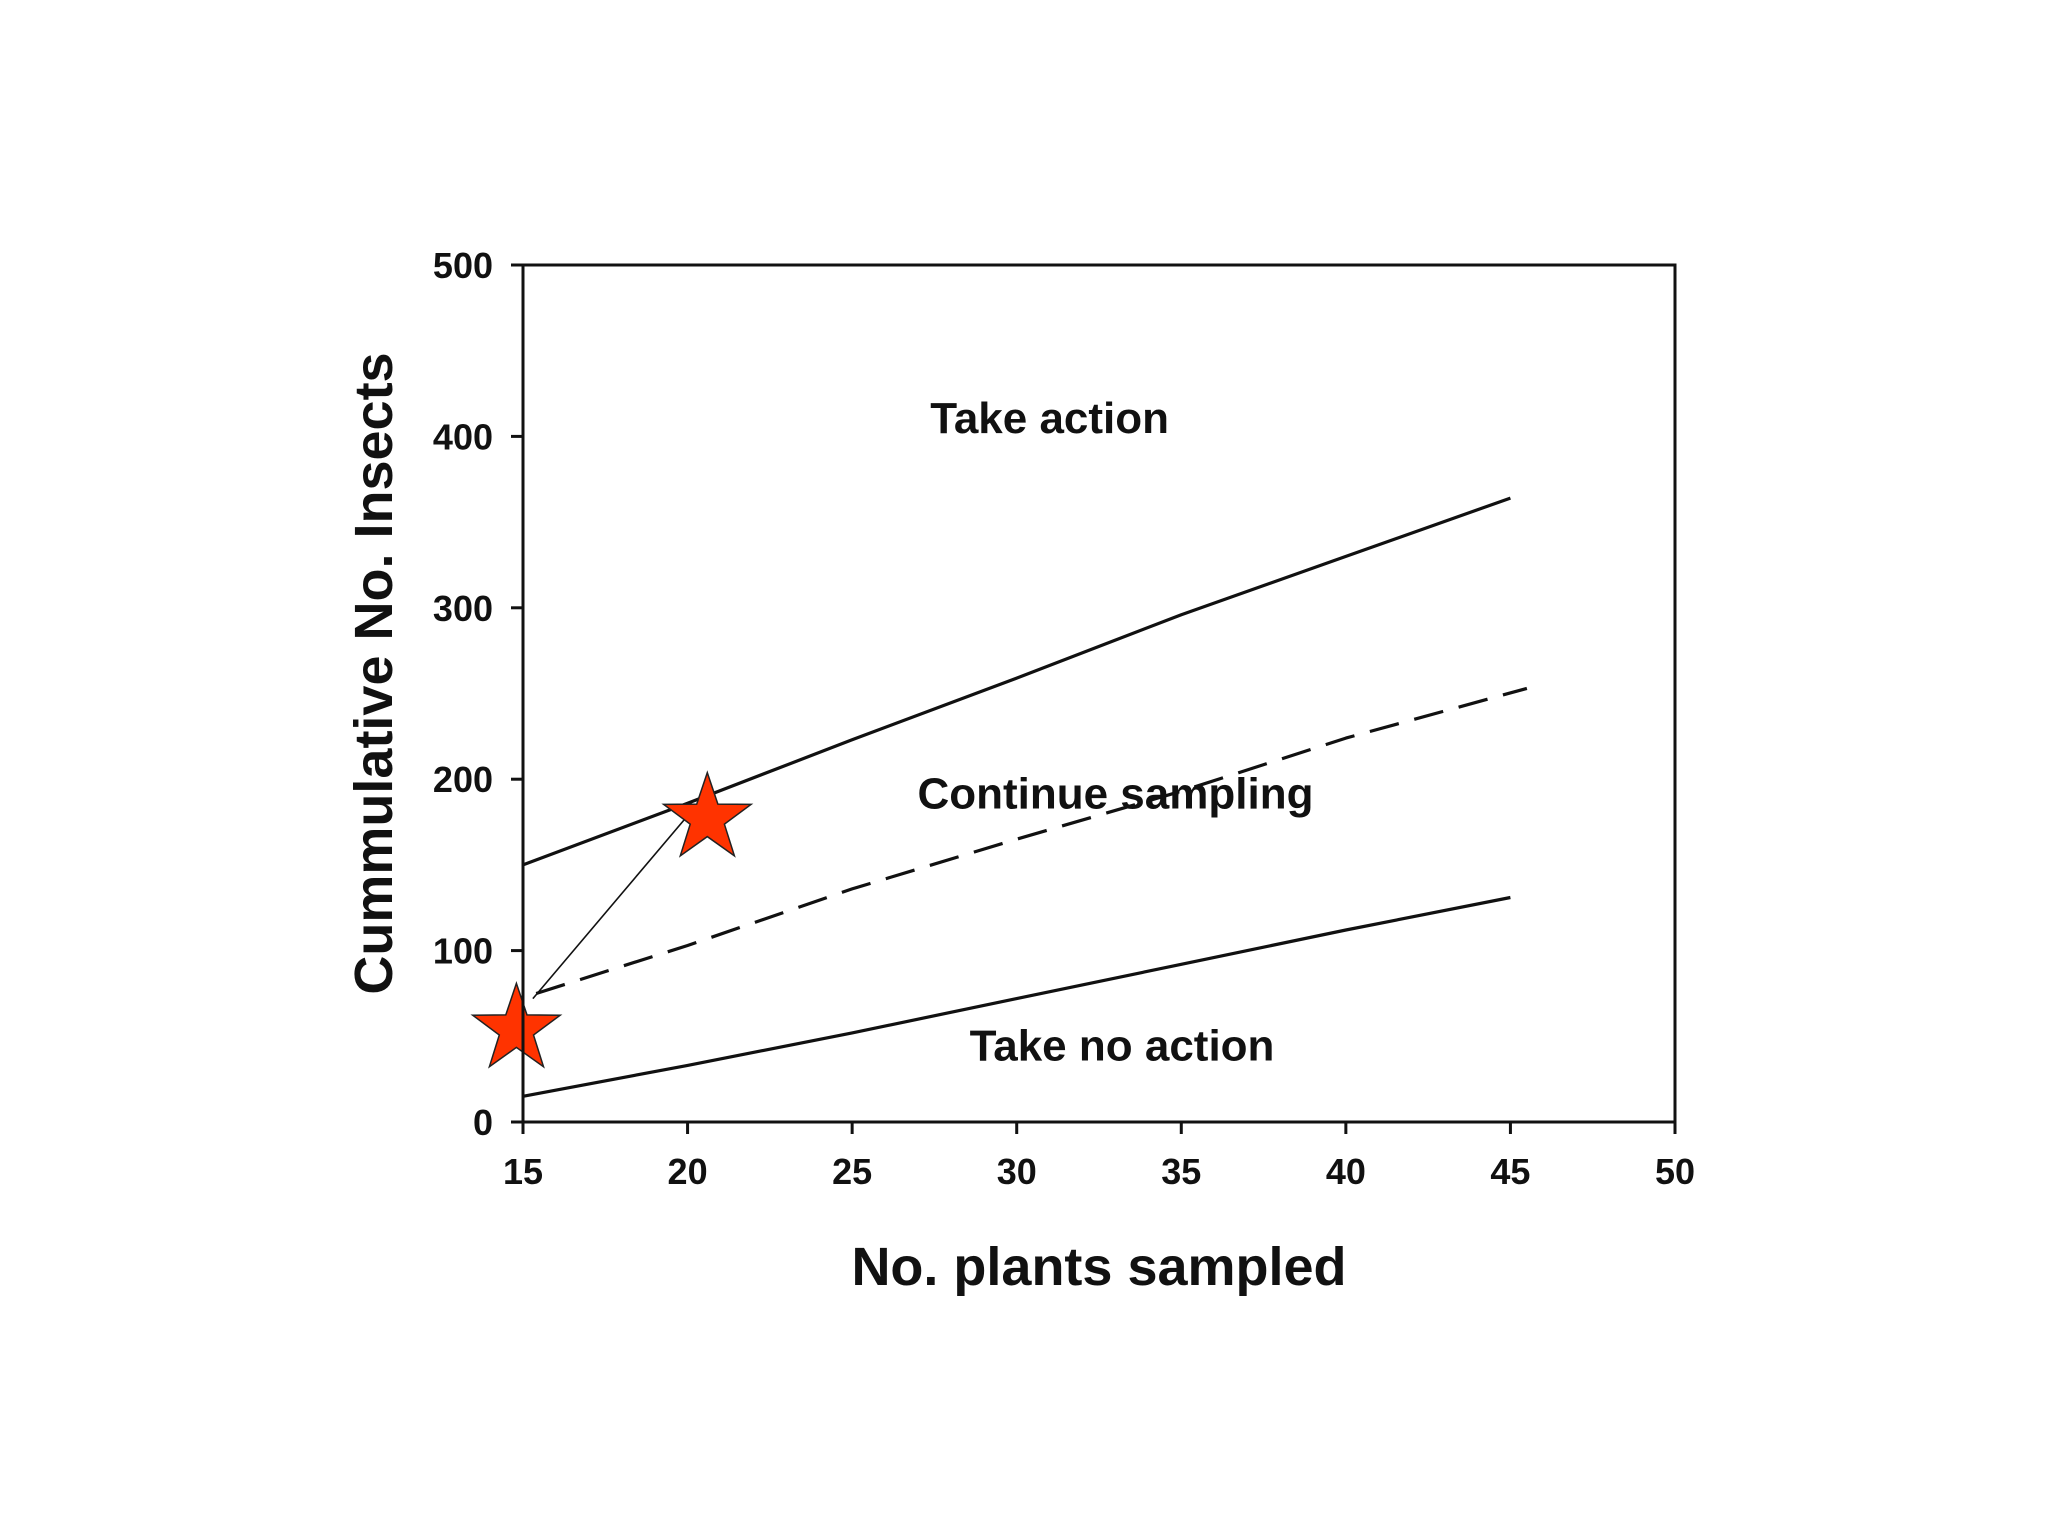  Describe the element at coordinates (1122, 1045) in the screenshot. I see `region-label: Take no action` at that location.